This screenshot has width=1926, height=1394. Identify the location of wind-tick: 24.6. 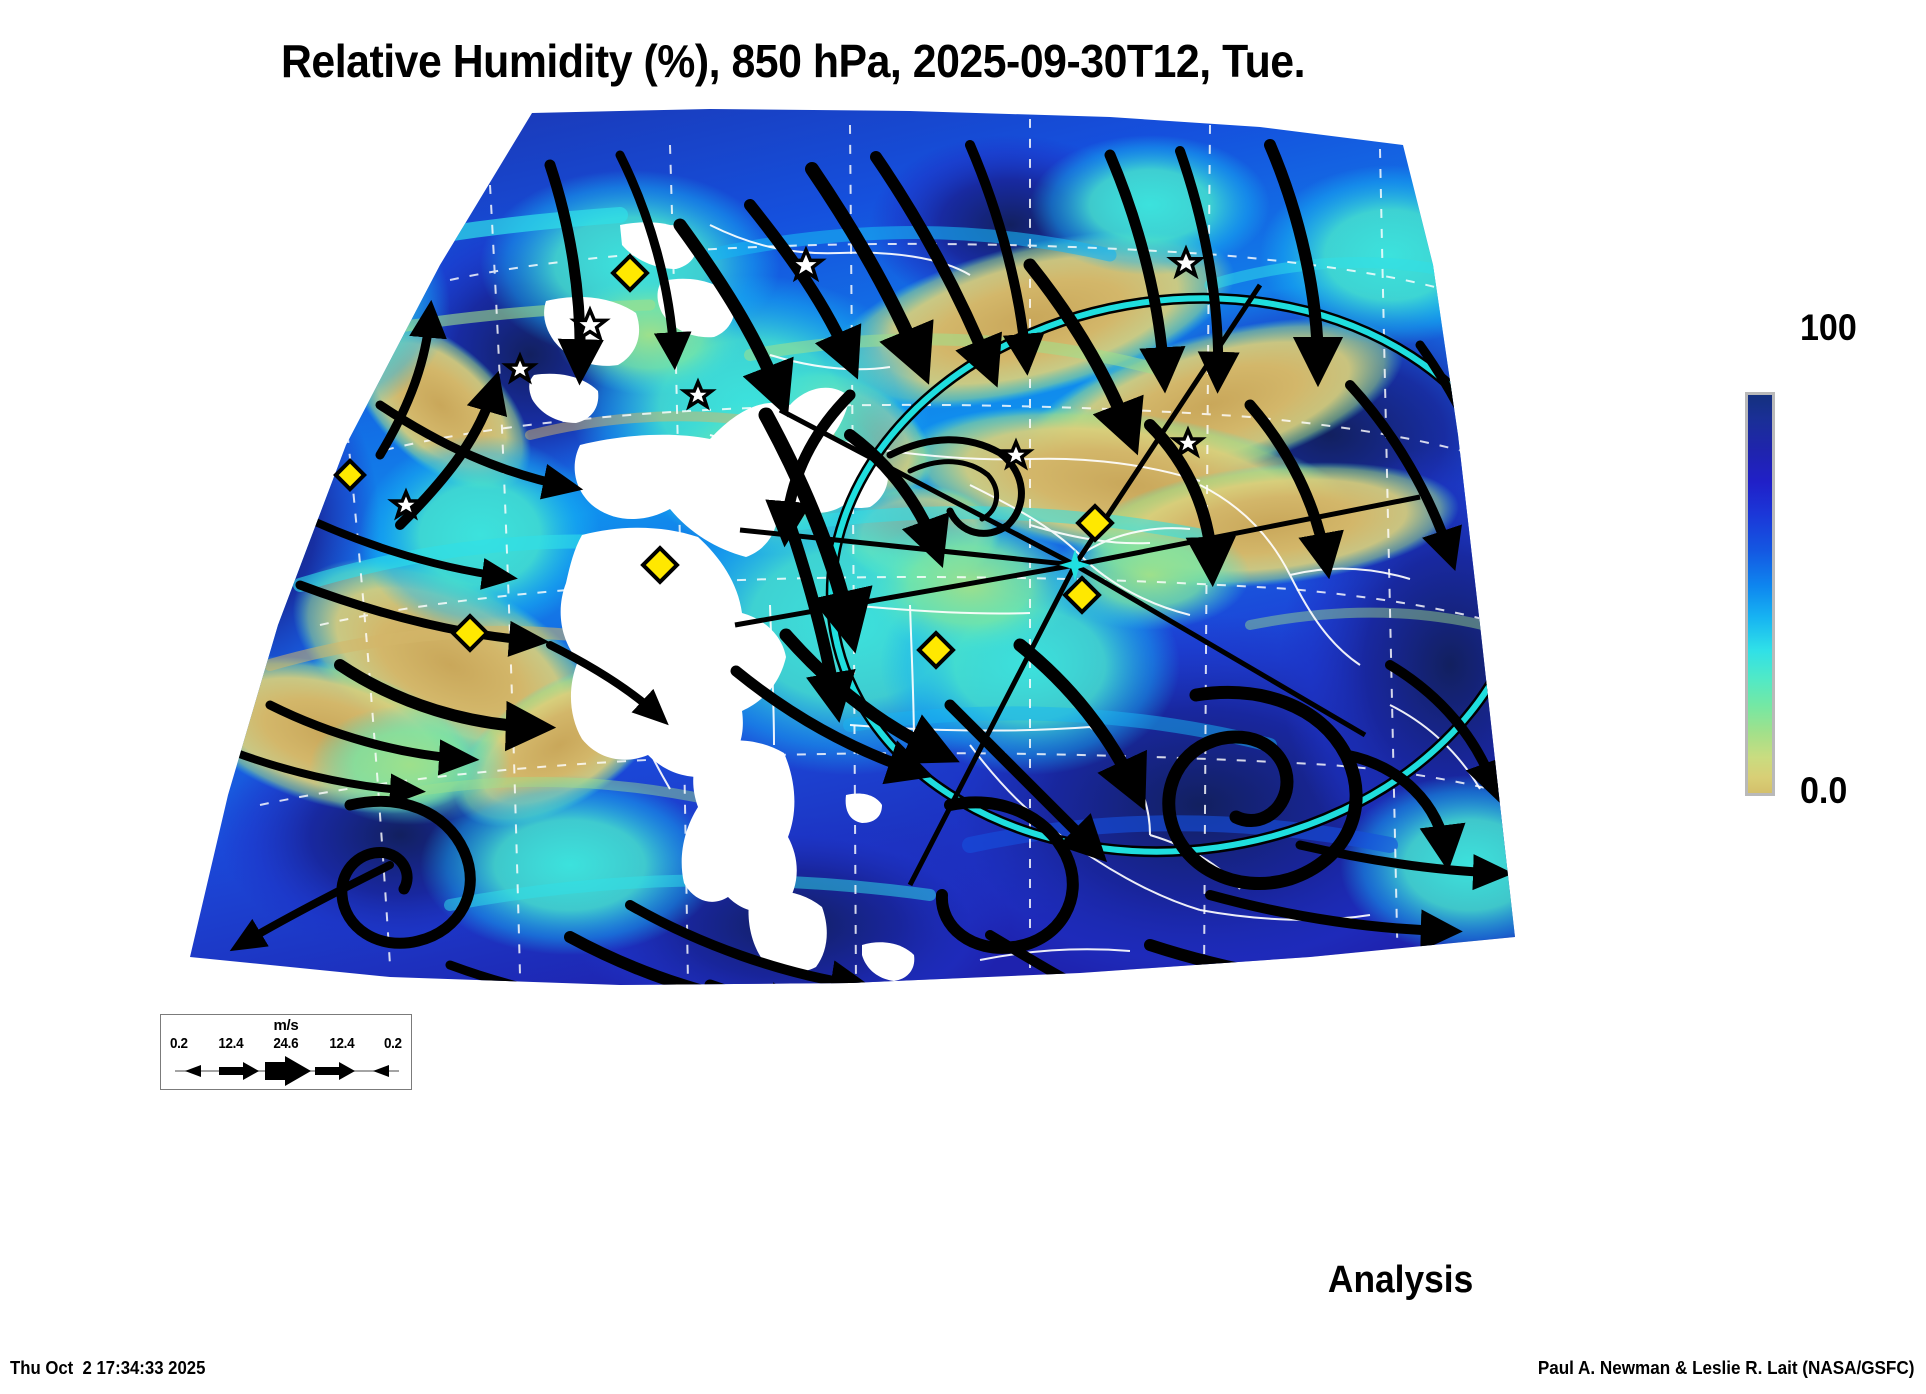
(286, 1043).